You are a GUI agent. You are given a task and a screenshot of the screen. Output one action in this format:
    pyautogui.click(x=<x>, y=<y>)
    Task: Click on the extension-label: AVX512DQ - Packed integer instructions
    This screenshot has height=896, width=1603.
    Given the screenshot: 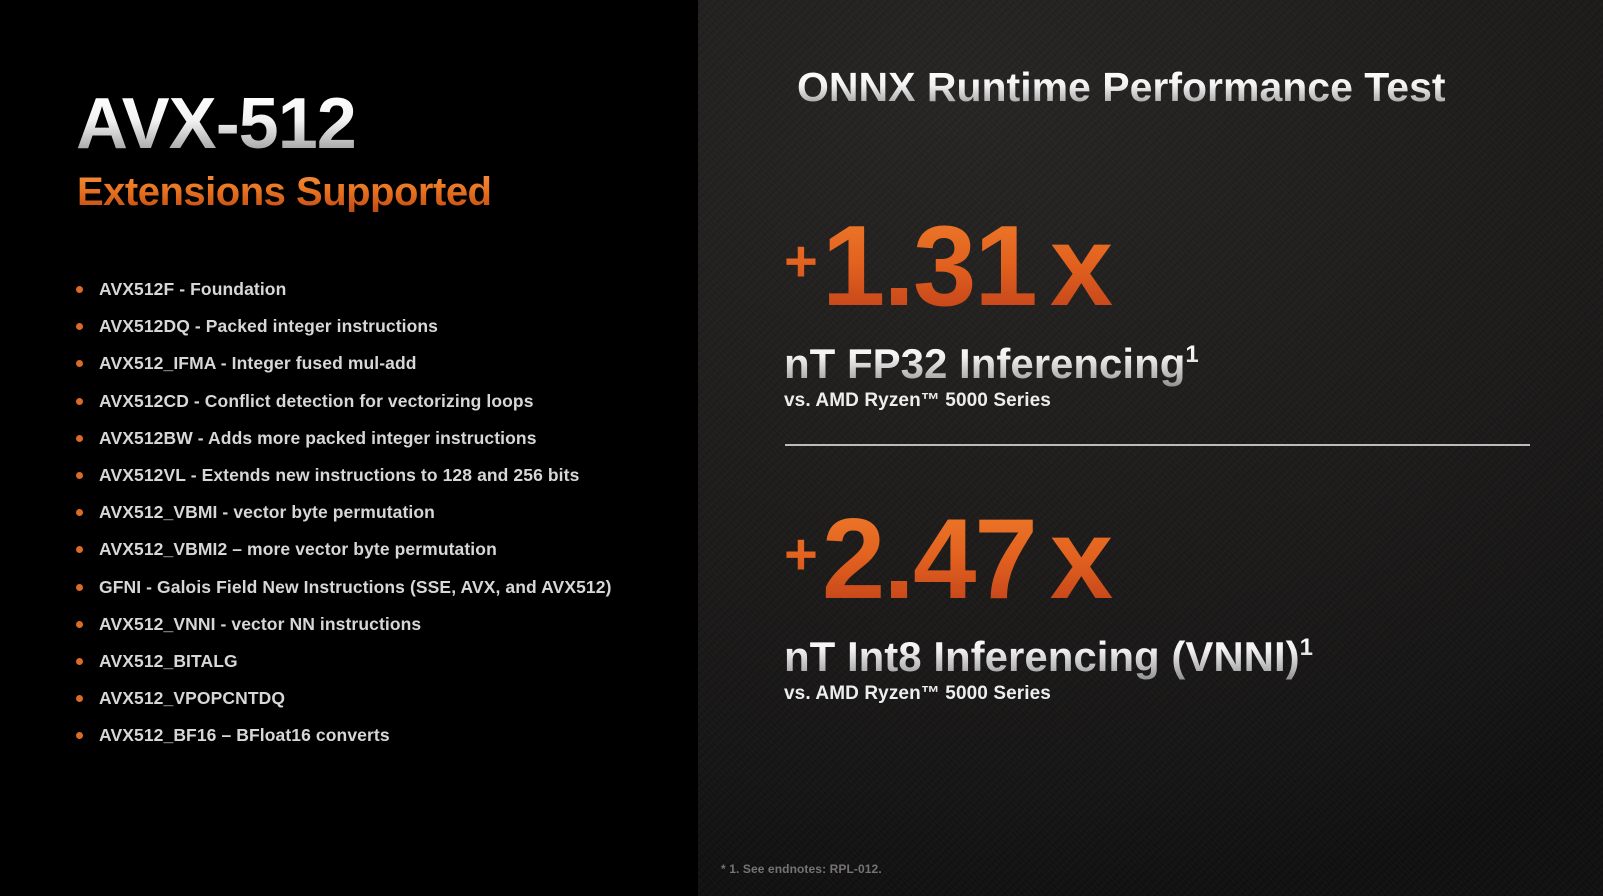 What is the action you would take?
    pyautogui.click(x=268, y=326)
    